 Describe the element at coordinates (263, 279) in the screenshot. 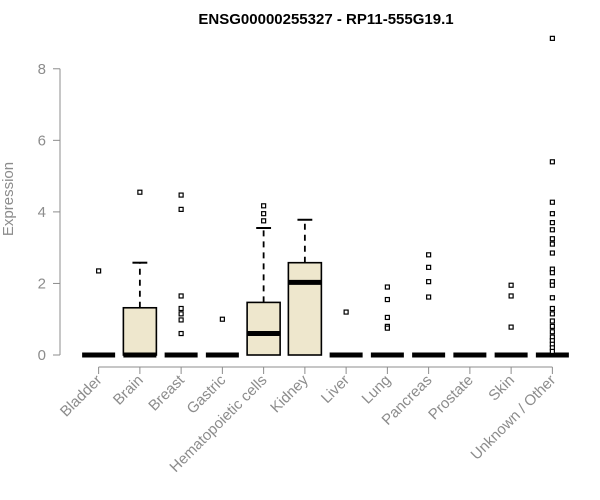

I see `box-hematopoietic-cells` at that location.